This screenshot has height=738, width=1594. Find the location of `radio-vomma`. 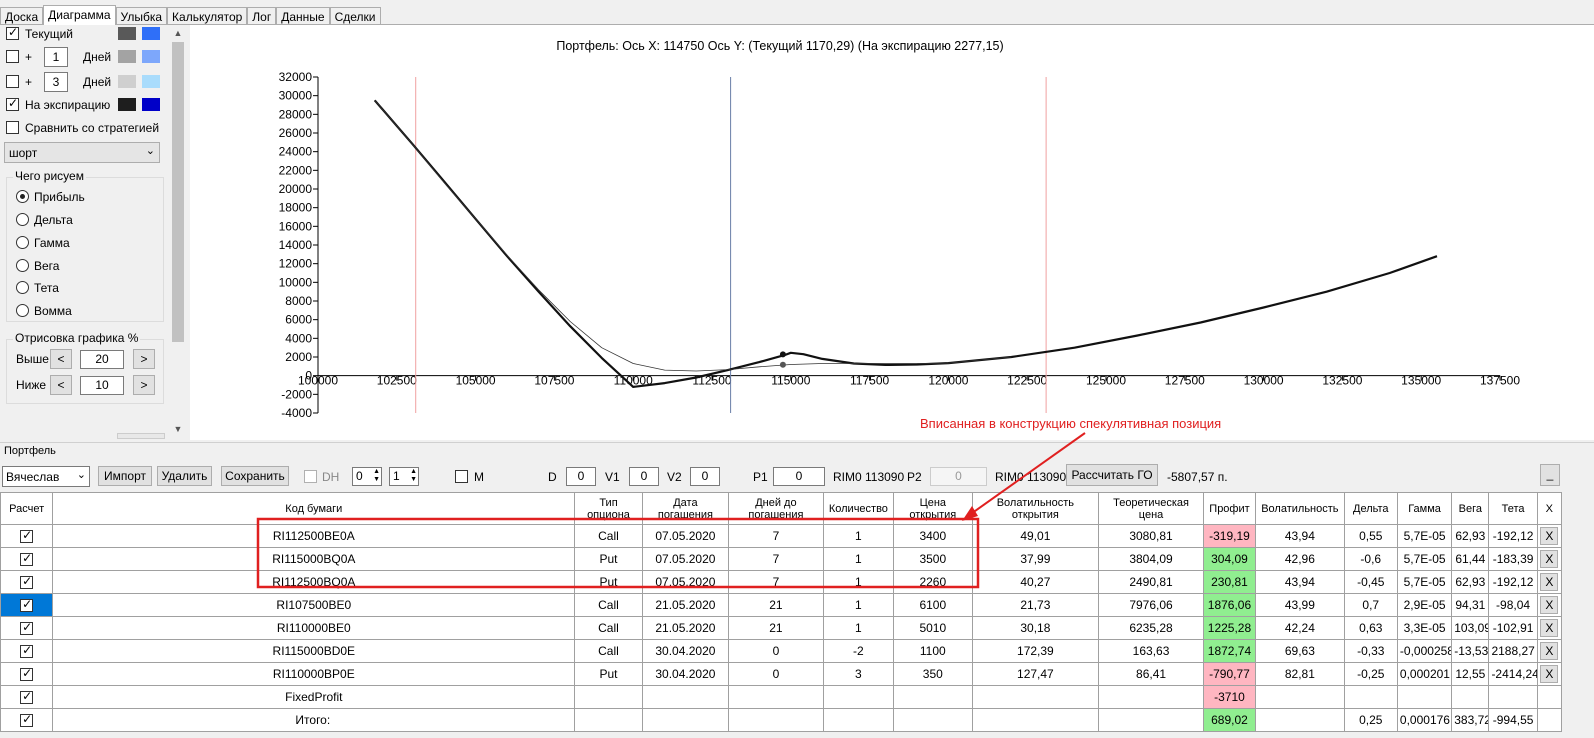

radio-vomma is located at coordinates (22, 310).